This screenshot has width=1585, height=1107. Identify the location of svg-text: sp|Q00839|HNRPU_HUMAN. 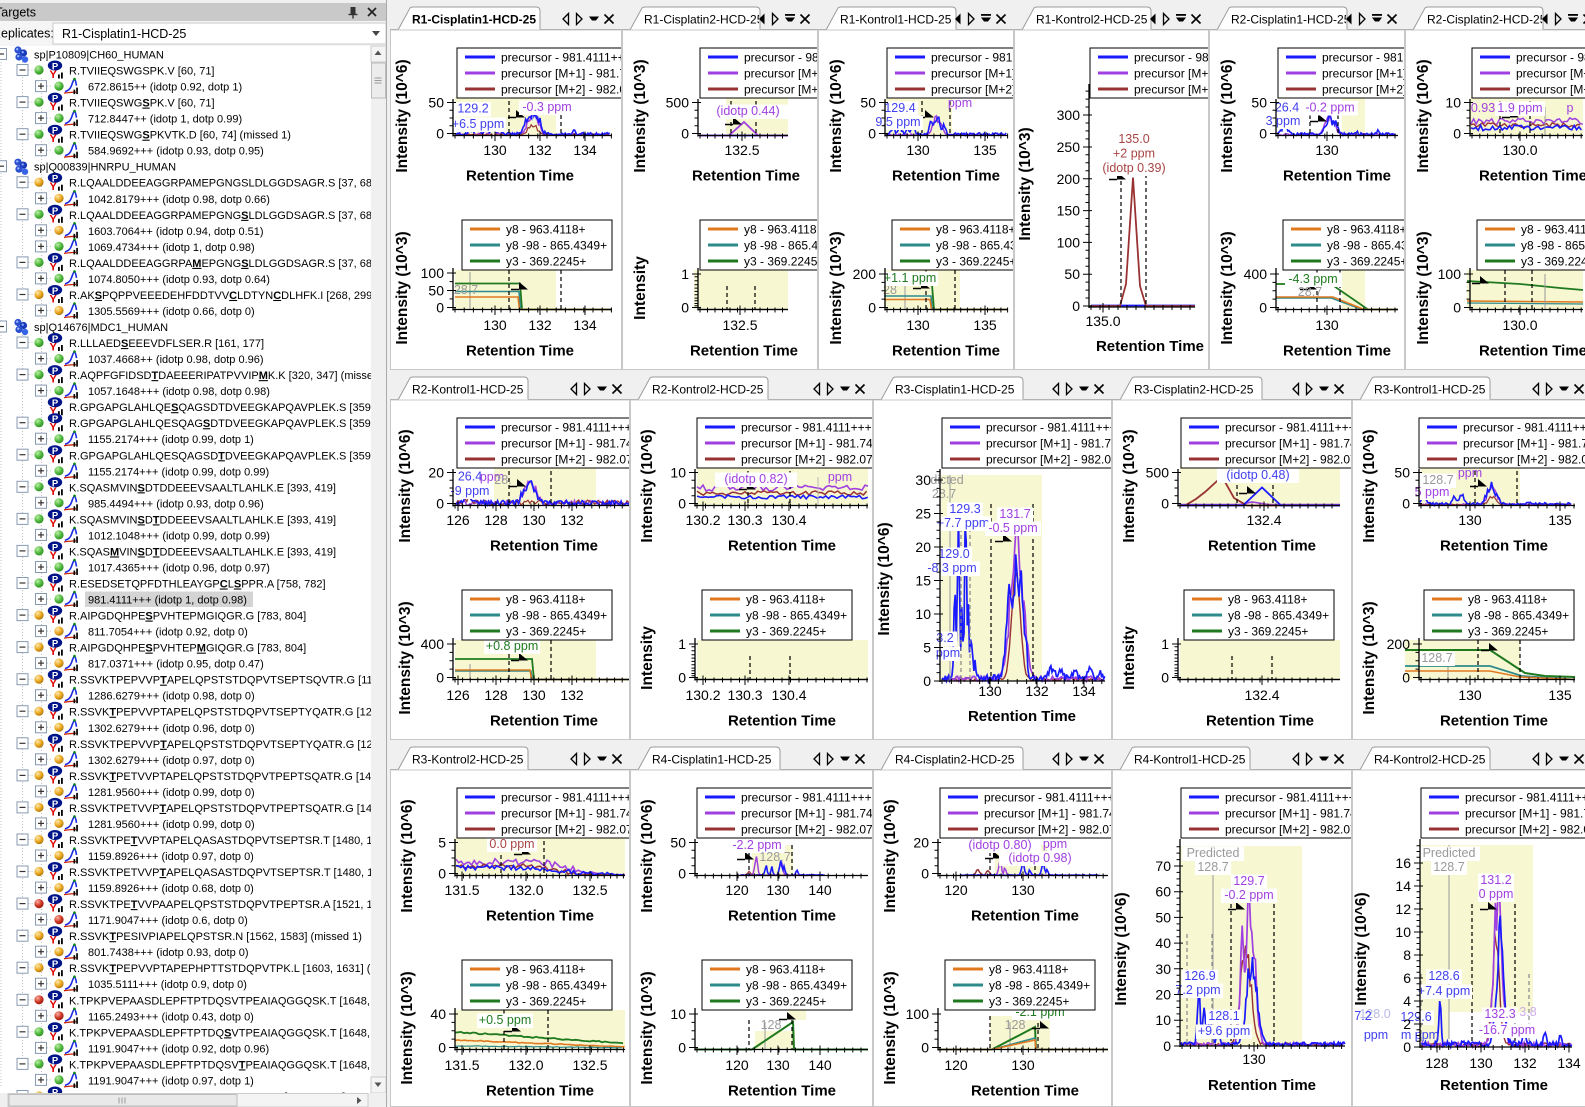
(105, 168).